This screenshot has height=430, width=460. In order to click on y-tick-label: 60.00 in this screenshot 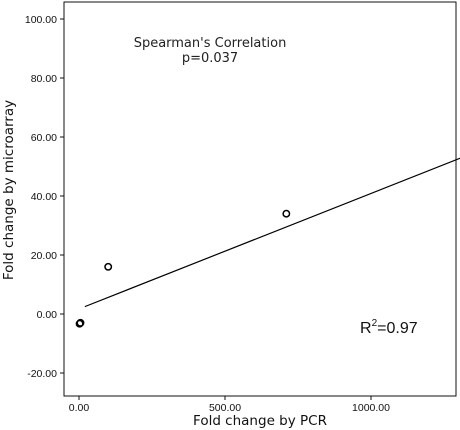, I will do `click(44, 138)`.